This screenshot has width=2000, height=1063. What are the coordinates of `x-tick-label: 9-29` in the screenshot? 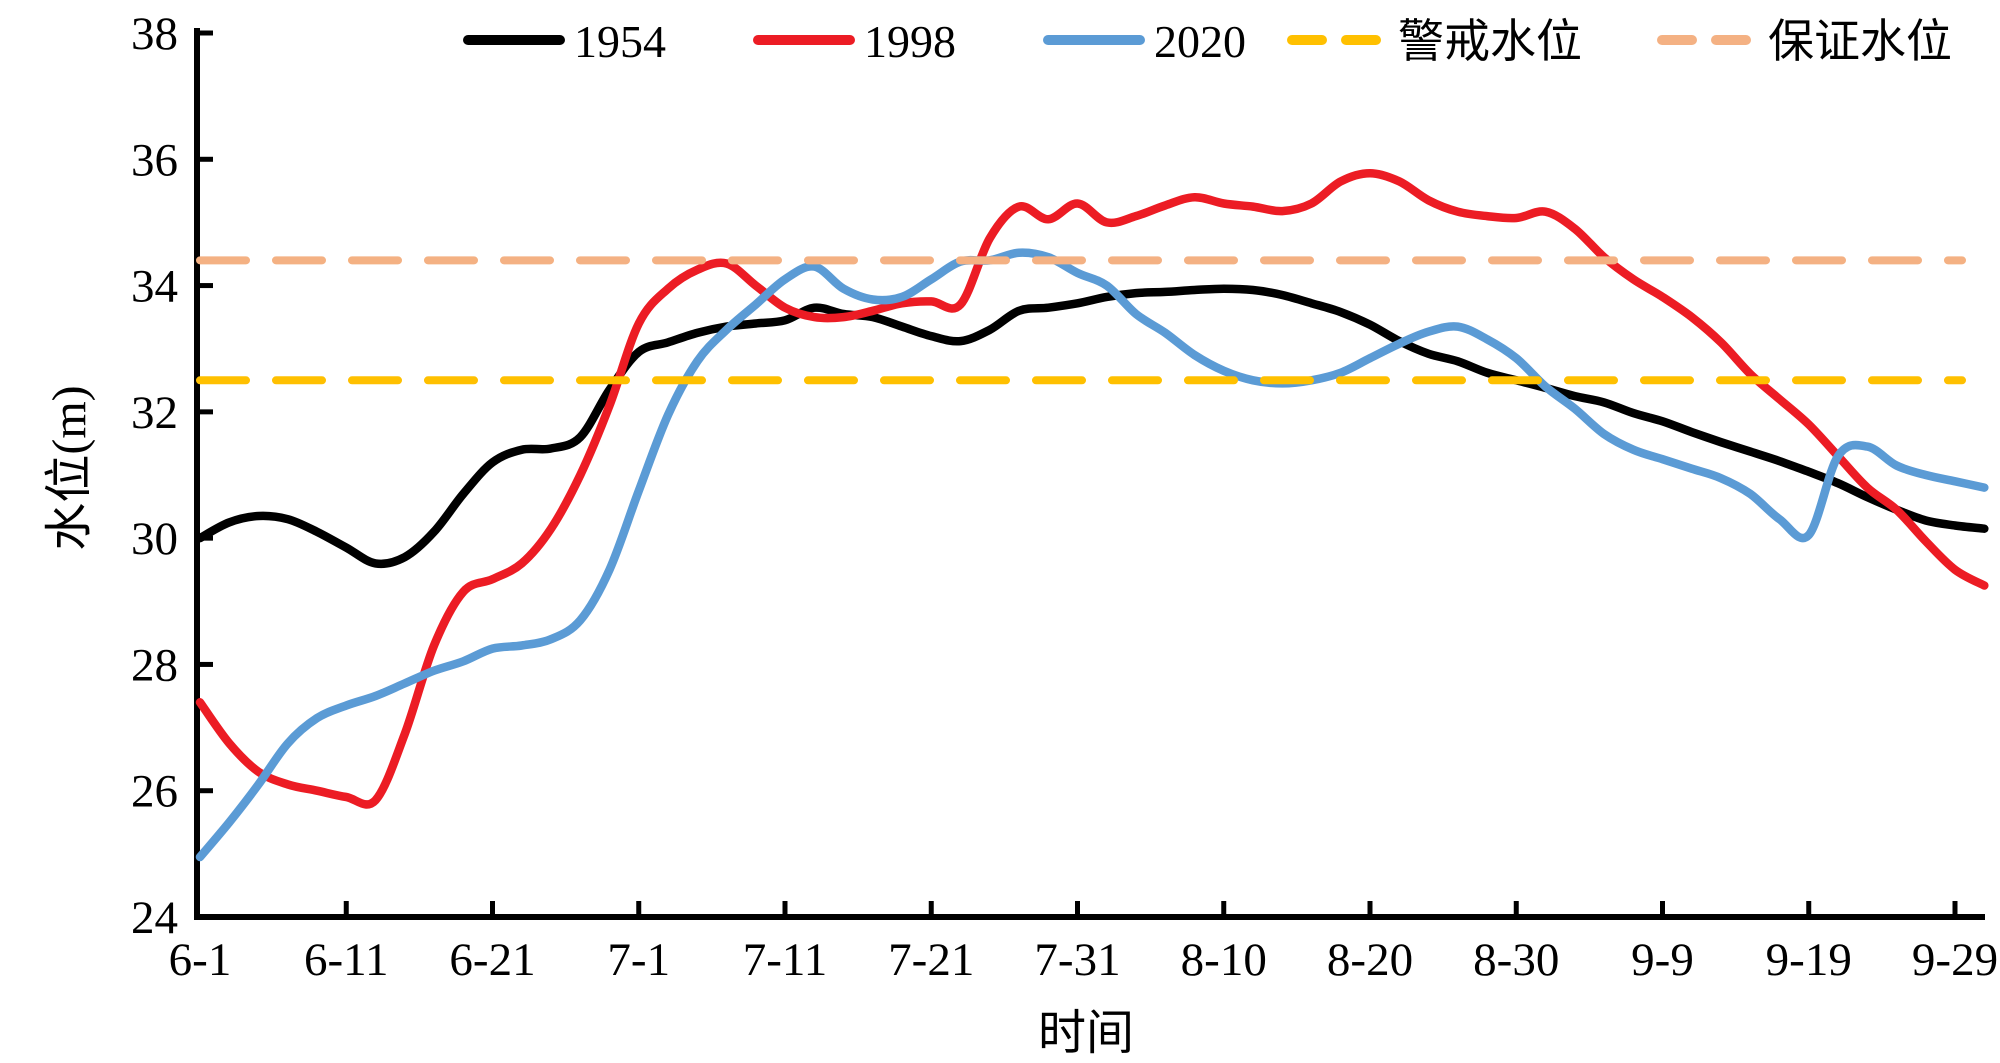 It's located at (1955, 960).